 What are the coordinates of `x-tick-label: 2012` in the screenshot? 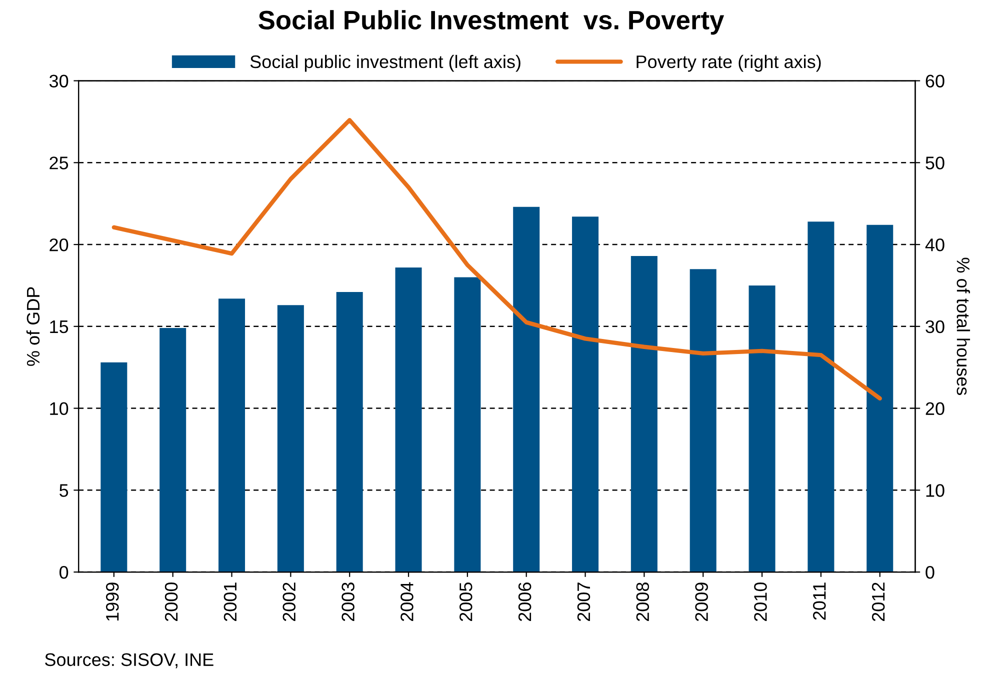 It's located at (878, 602).